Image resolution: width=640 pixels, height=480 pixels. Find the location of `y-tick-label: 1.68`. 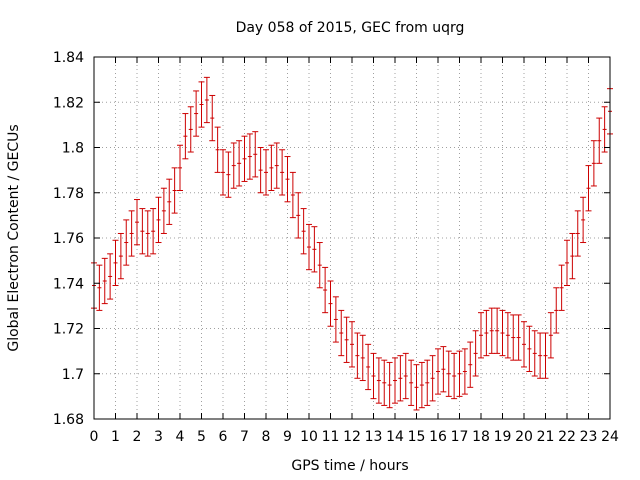

y-tick-label: 1.68 is located at coordinates (68, 420).